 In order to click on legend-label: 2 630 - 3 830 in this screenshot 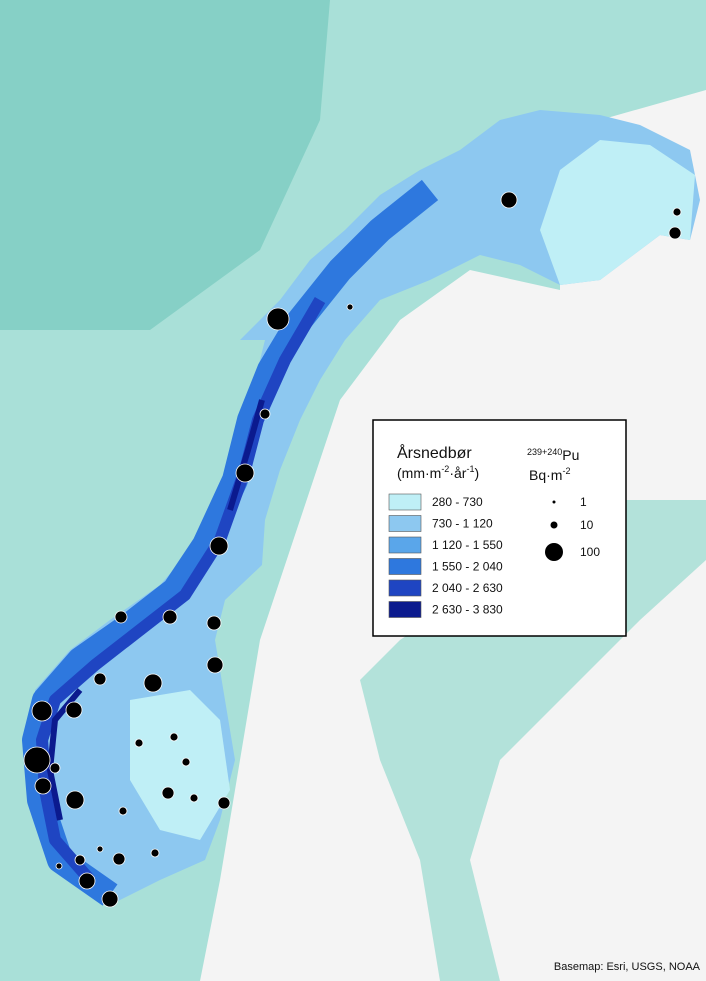, I will do `click(467, 610)`.